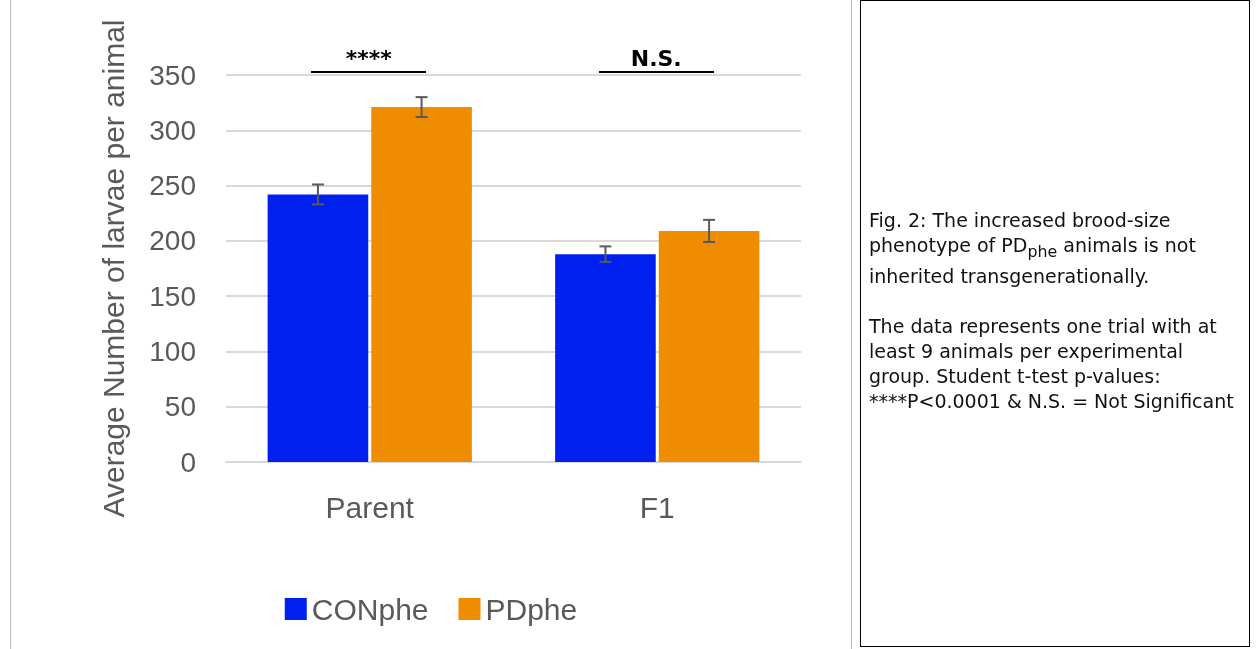 The image size is (1256, 649). What do you see at coordinates (531, 609) in the screenshot?
I see `legend-label: PDphe` at bounding box center [531, 609].